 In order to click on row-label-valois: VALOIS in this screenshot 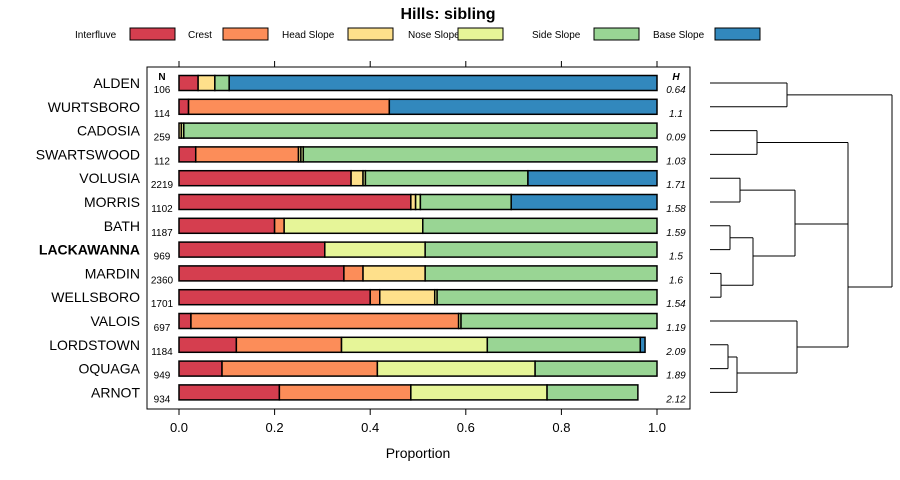, I will do `click(115, 321)`.